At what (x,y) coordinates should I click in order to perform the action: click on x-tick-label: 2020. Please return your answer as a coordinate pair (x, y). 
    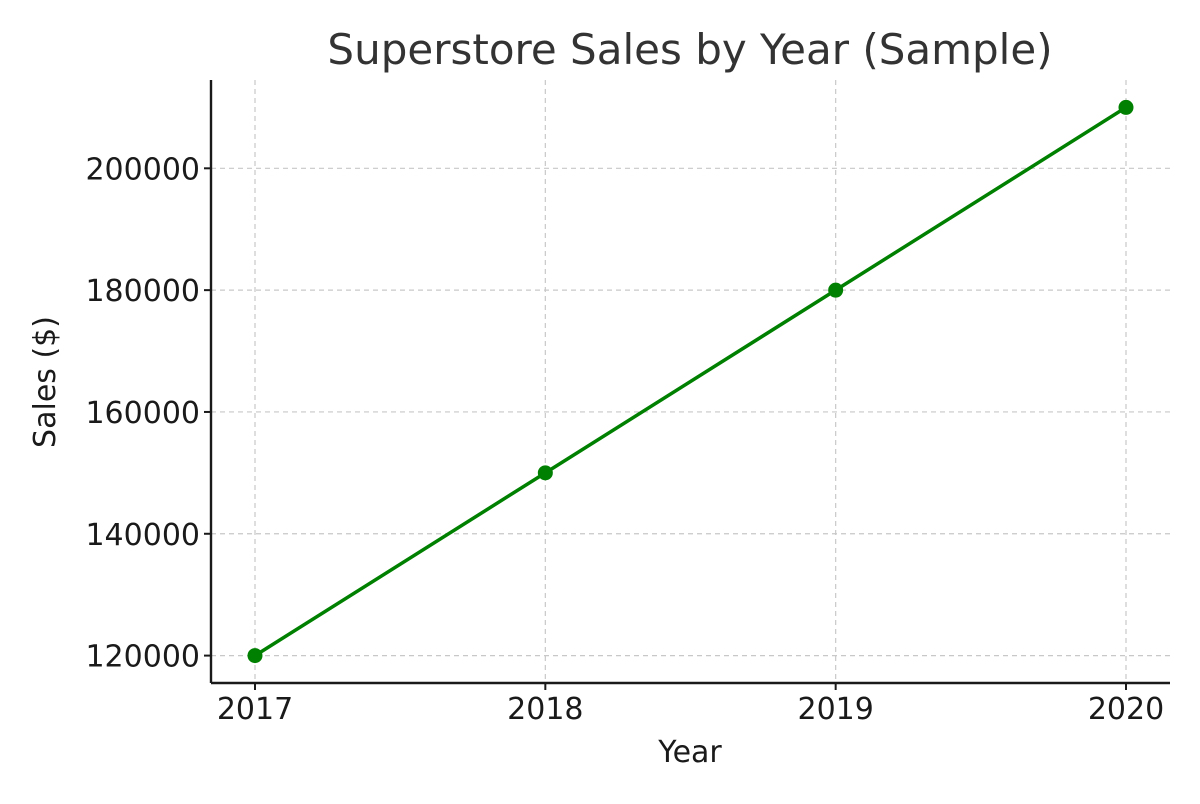
    Looking at the image, I should click on (1126, 709).